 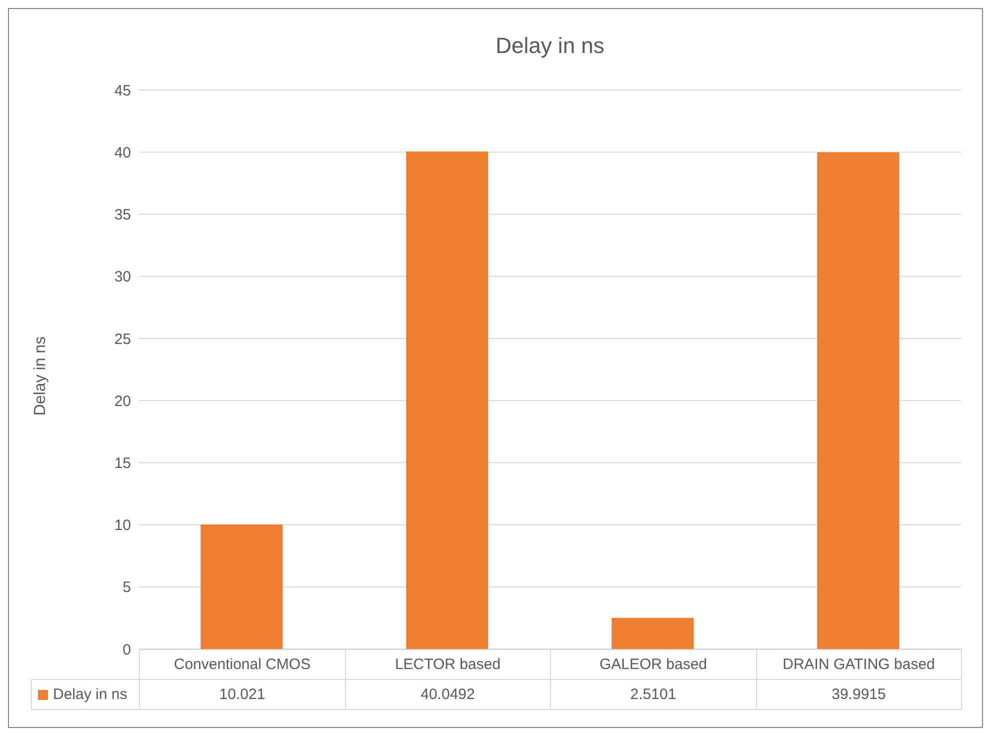 I want to click on data-label: 10.021, so click(x=242, y=694).